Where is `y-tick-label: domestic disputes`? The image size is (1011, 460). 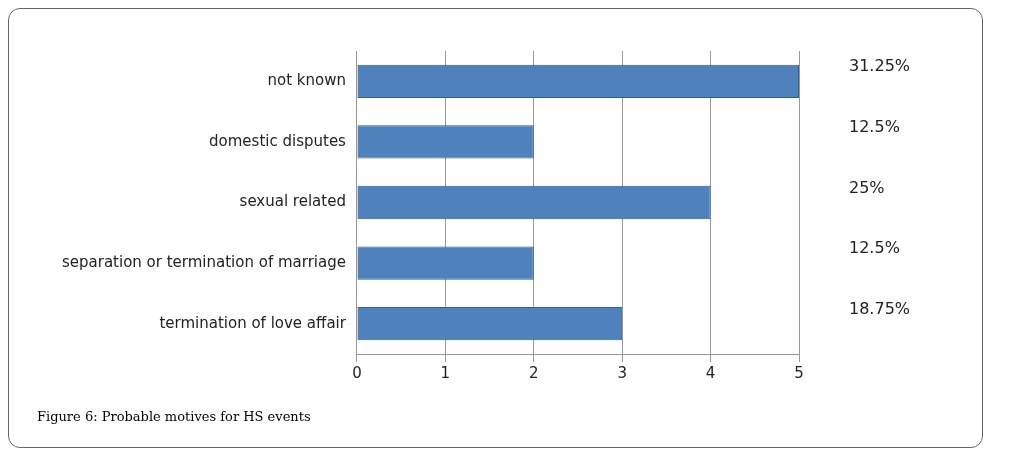 y-tick-label: domestic disputes is located at coordinates (278, 140).